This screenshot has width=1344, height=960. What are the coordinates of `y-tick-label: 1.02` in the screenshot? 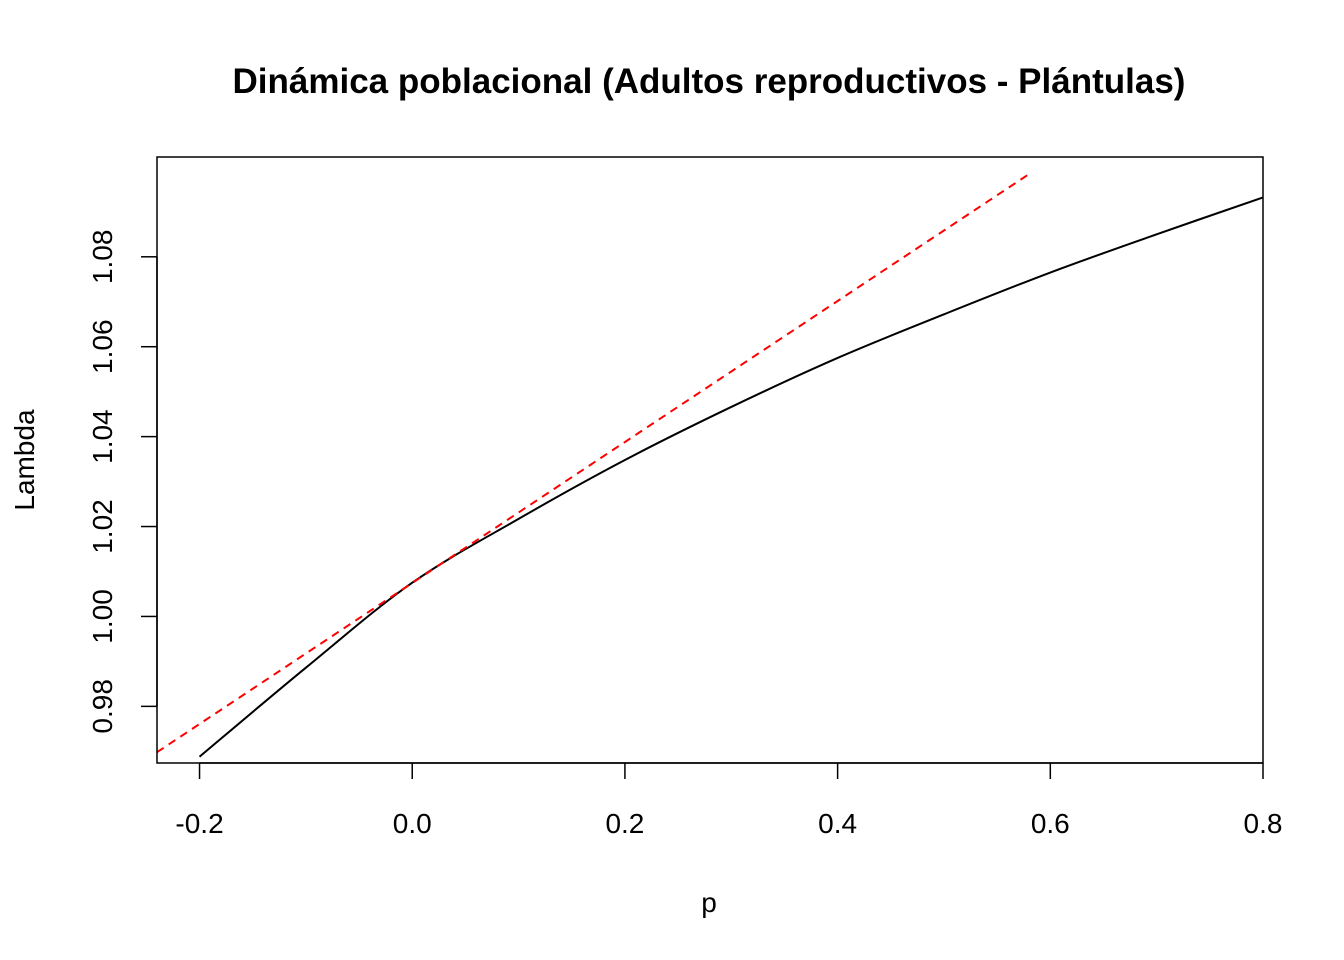 It's located at (102, 526).